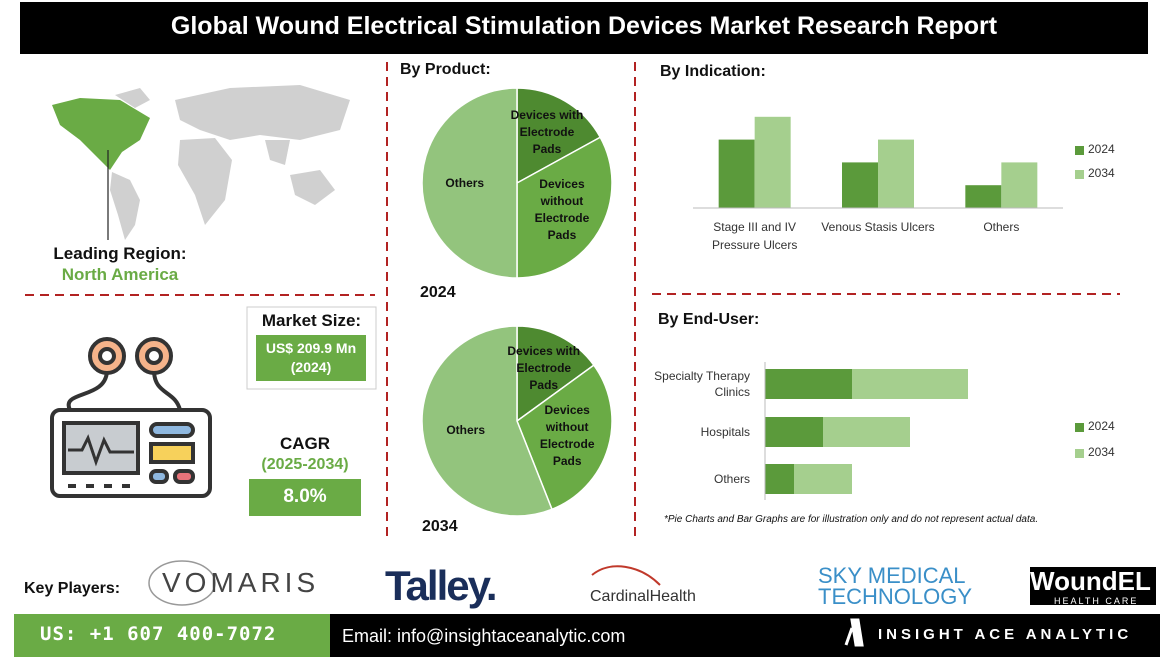  I want to click on logo-woundel-tagline: HEALTH CARE, so click(1096, 601).